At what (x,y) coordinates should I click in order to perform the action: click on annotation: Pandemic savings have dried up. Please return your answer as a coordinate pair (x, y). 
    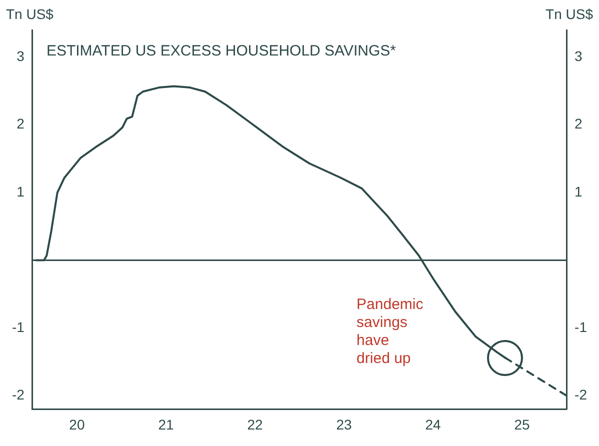
    Looking at the image, I should click on (390, 331).